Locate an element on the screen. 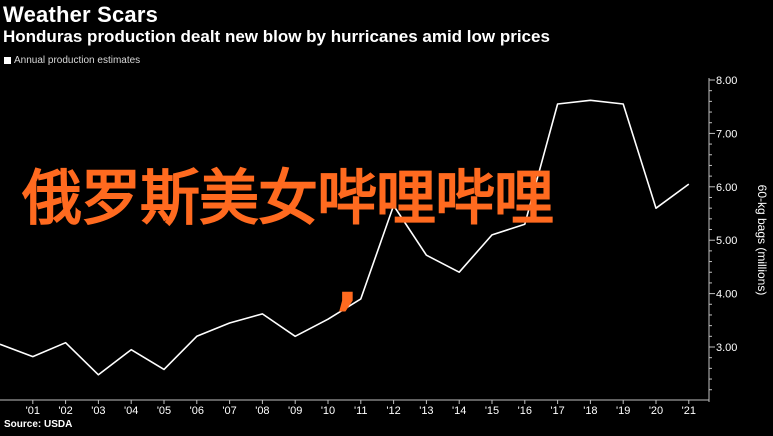  y-axis-label: 60-kg bags (millions) is located at coordinates (762, 240).